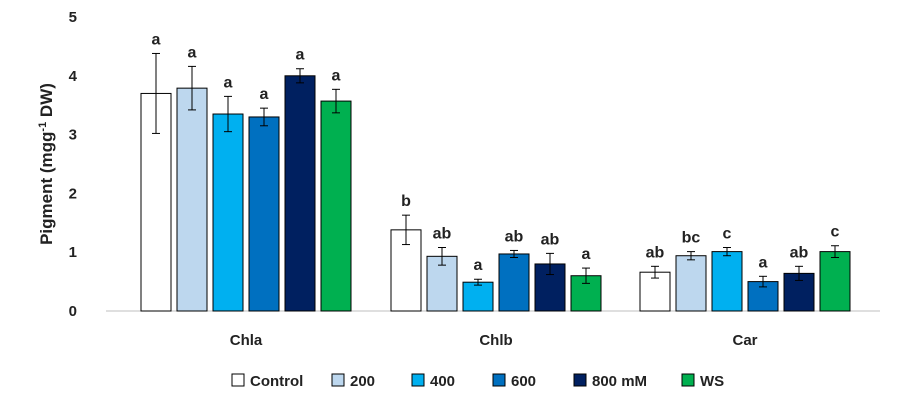  I want to click on x-category-label: Car, so click(744, 340).